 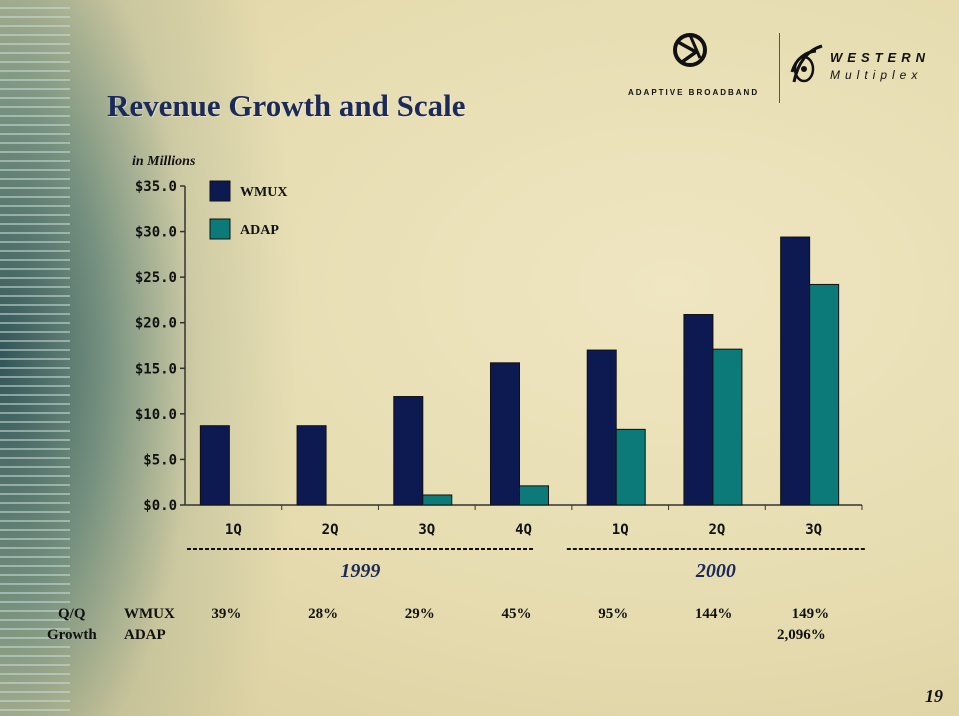 What do you see at coordinates (690, 50) in the screenshot?
I see `adaptive-broadband-mark-icon` at bounding box center [690, 50].